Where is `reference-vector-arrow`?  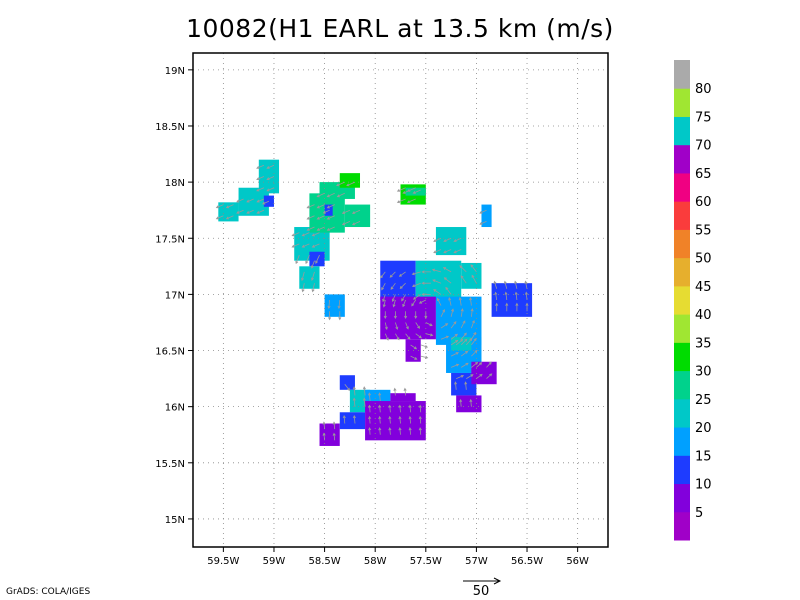 reference-vector-arrow is located at coordinates (482, 581).